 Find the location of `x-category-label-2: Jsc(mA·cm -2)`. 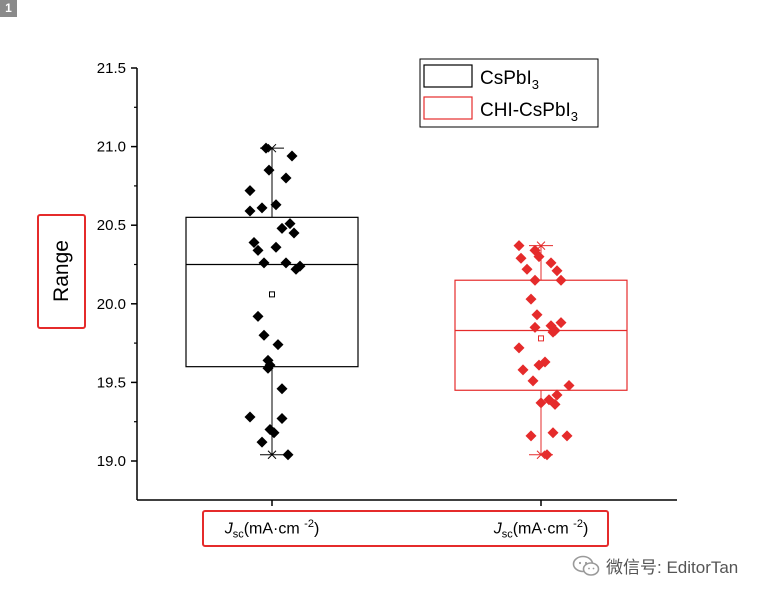

x-category-label-2: Jsc(mA·cm -2) is located at coordinates (541, 529).